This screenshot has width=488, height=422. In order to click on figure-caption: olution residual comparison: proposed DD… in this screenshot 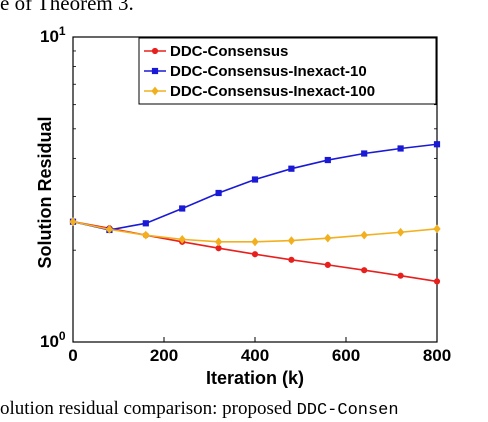, I will do `click(244, 410)`.